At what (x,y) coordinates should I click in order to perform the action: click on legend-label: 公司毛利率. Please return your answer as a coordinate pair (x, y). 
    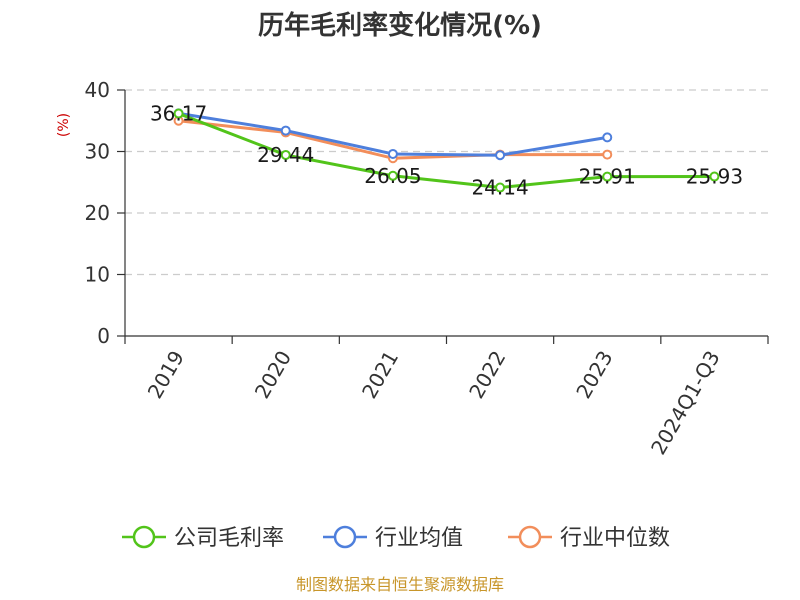
    Looking at the image, I should click on (229, 538).